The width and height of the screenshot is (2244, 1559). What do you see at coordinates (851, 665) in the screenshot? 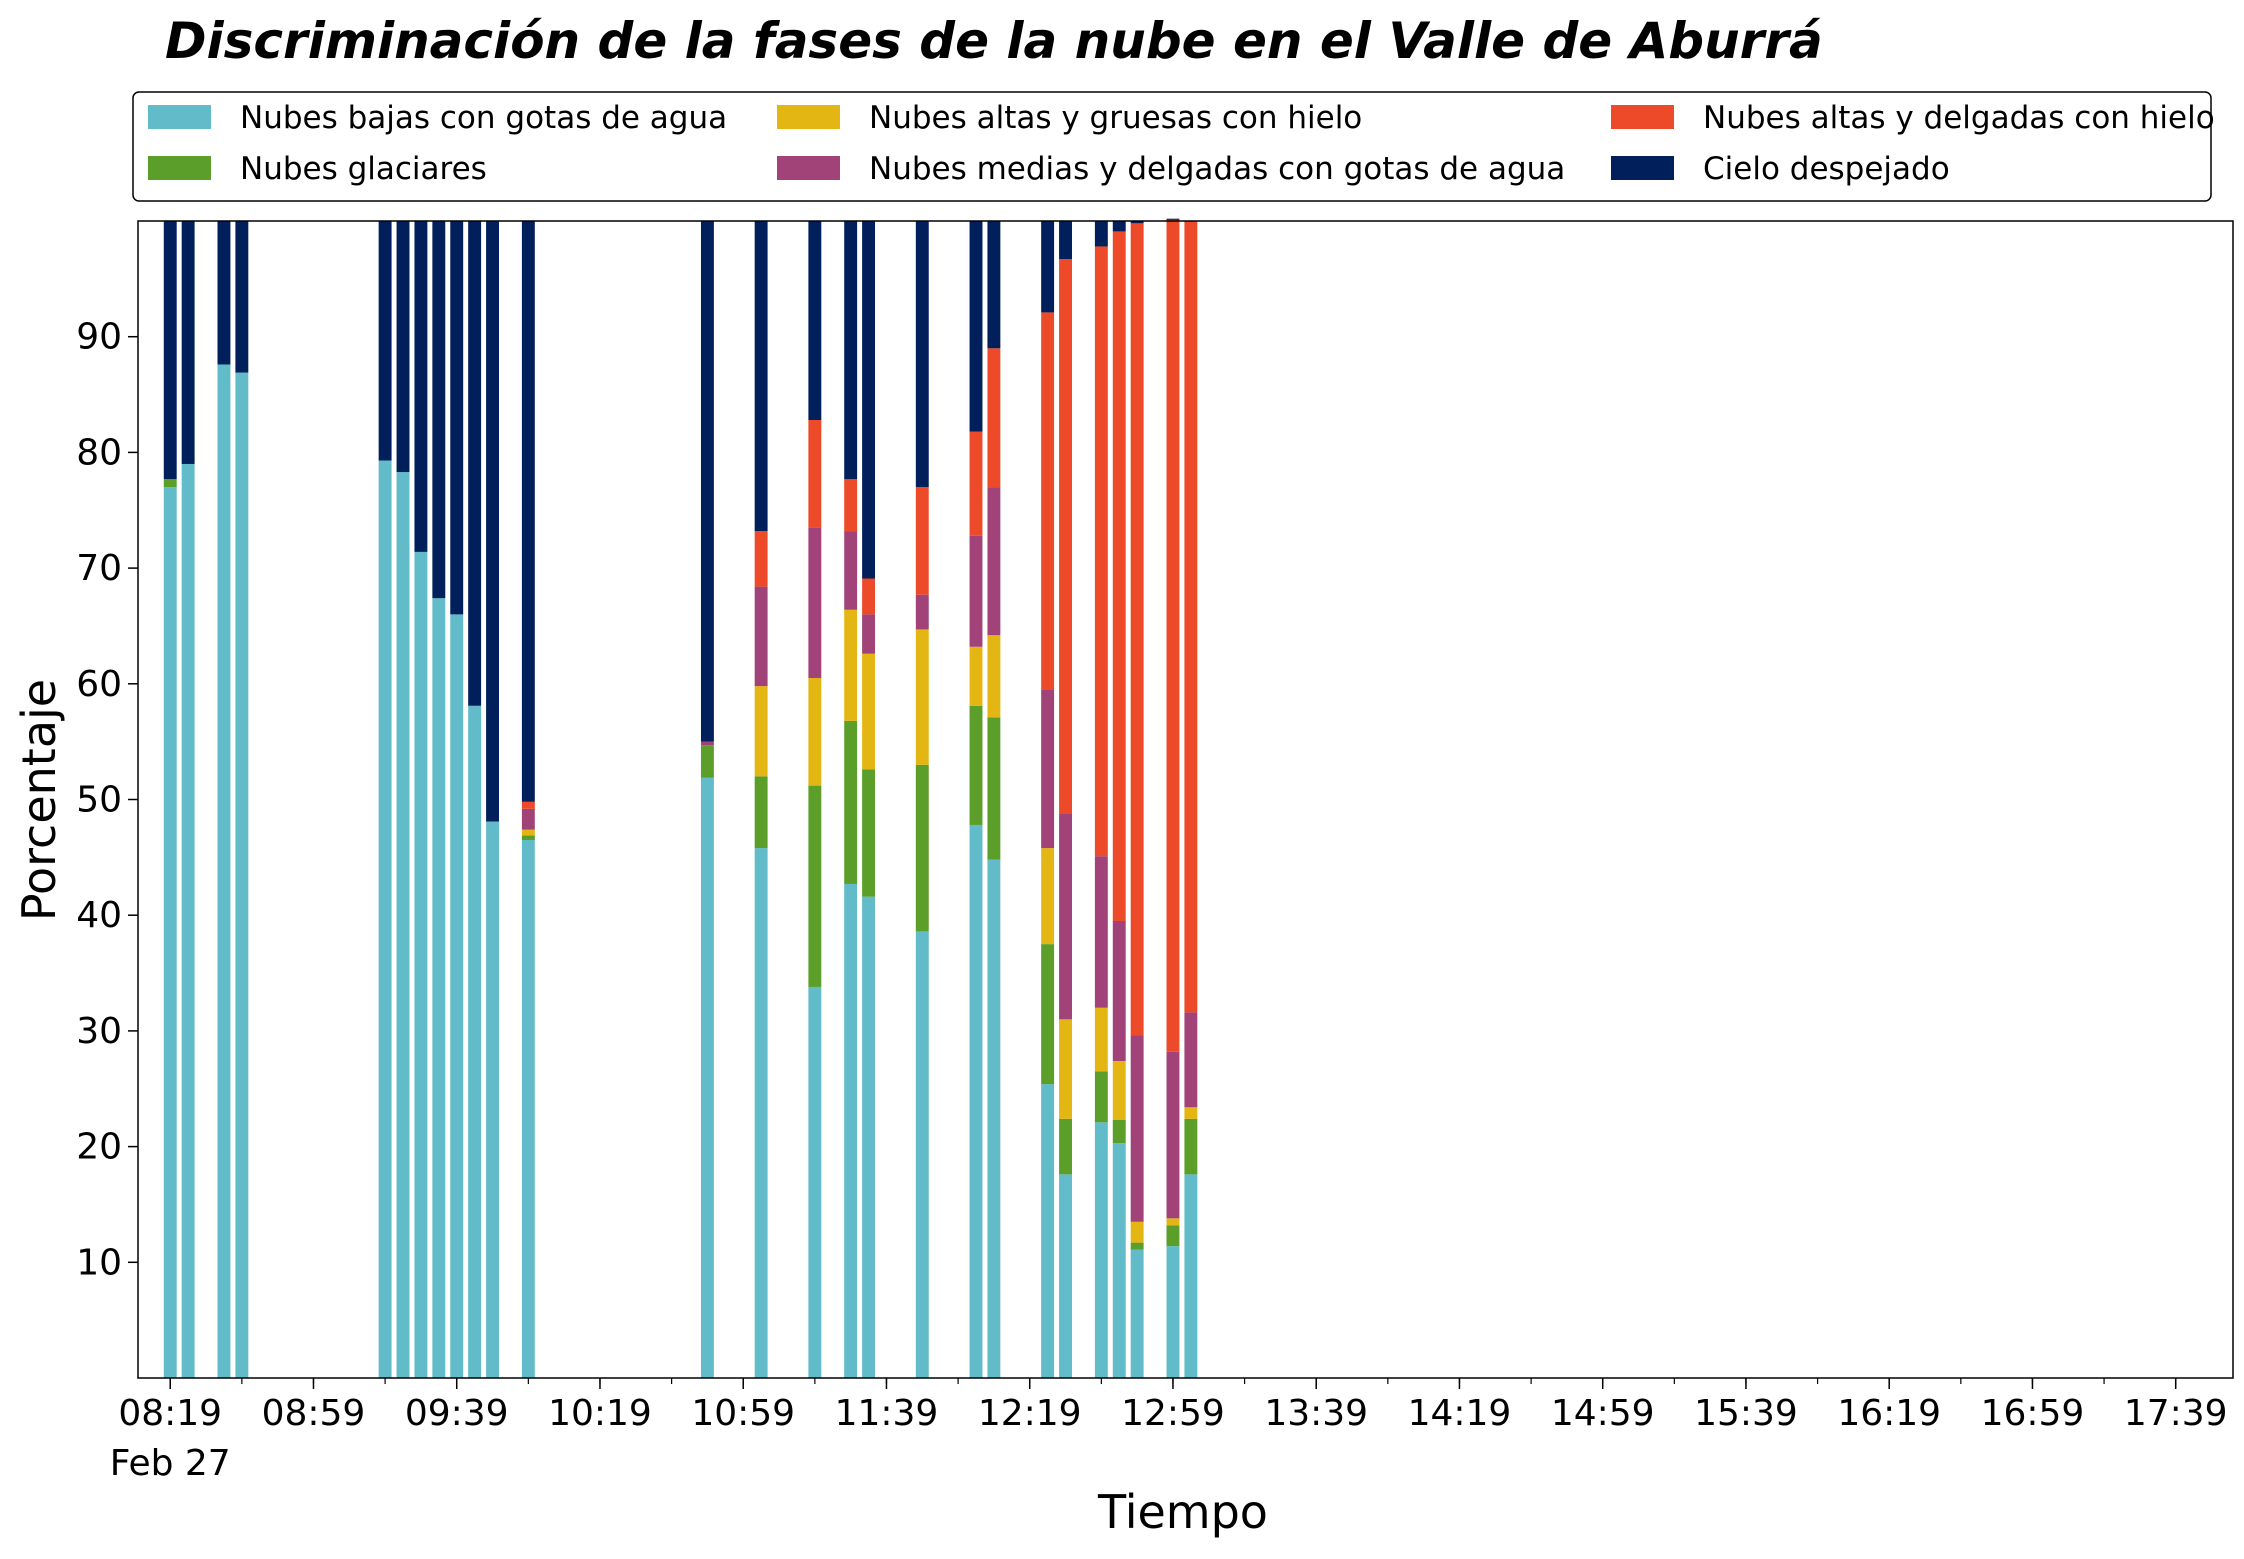
I see `bar-segment-1129-s2` at bounding box center [851, 665].